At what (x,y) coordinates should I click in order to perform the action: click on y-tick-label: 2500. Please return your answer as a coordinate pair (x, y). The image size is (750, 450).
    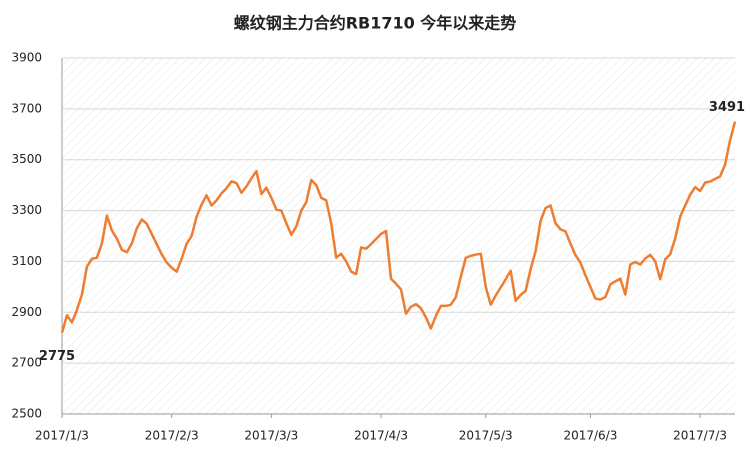
    Looking at the image, I should click on (26, 414).